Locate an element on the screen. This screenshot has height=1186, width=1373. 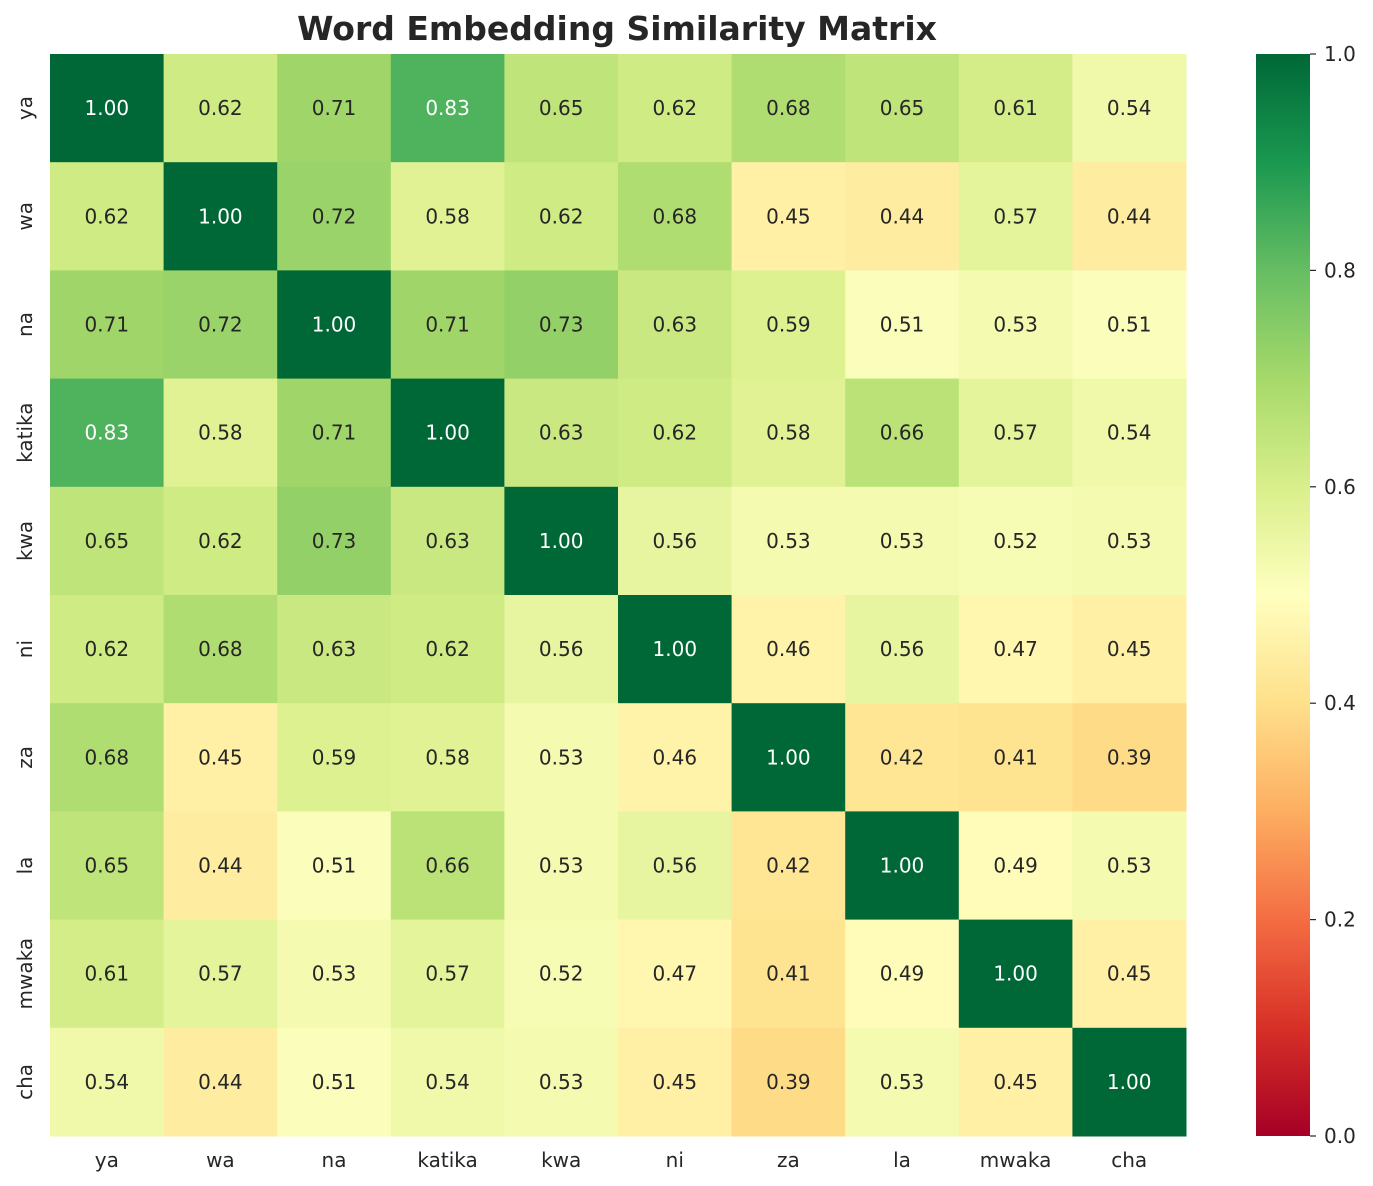
heatmap-cell-katika-la is located at coordinates (902, 433).